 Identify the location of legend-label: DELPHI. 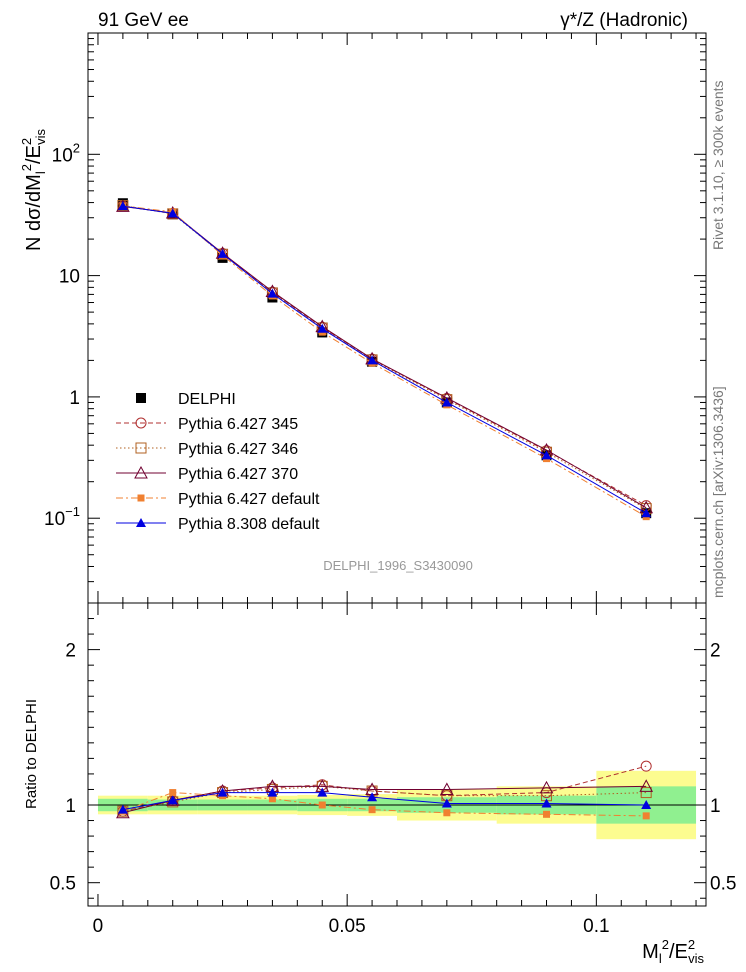
(207, 399).